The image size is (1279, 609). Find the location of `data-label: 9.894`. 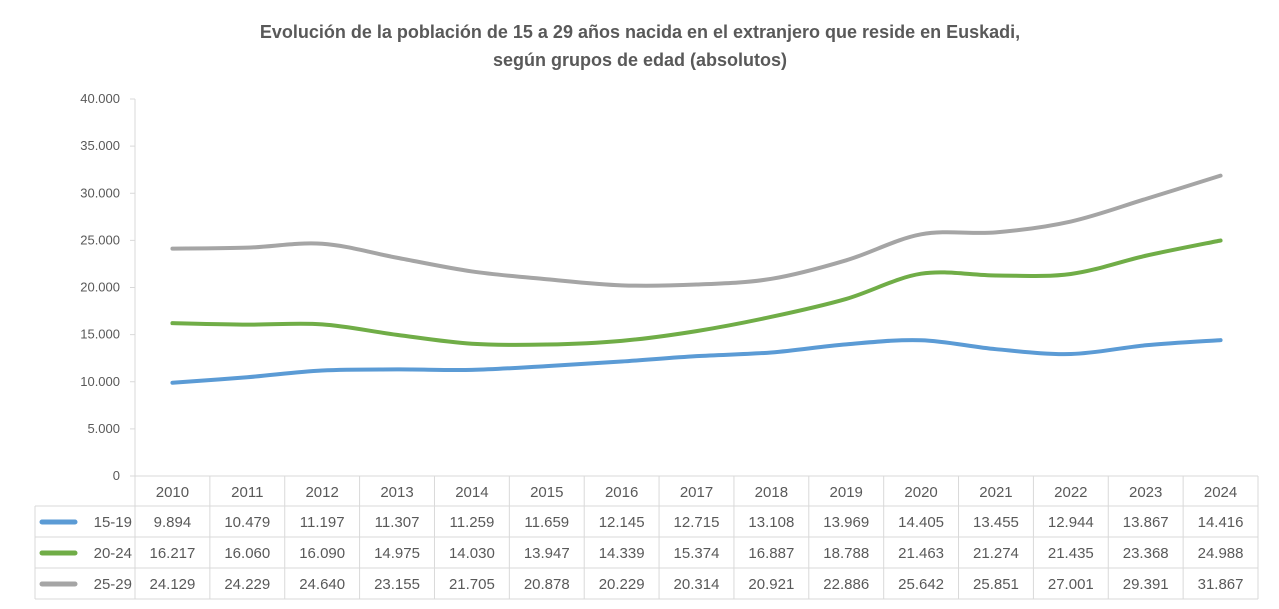

data-label: 9.894 is located at coordinates (173, 522).